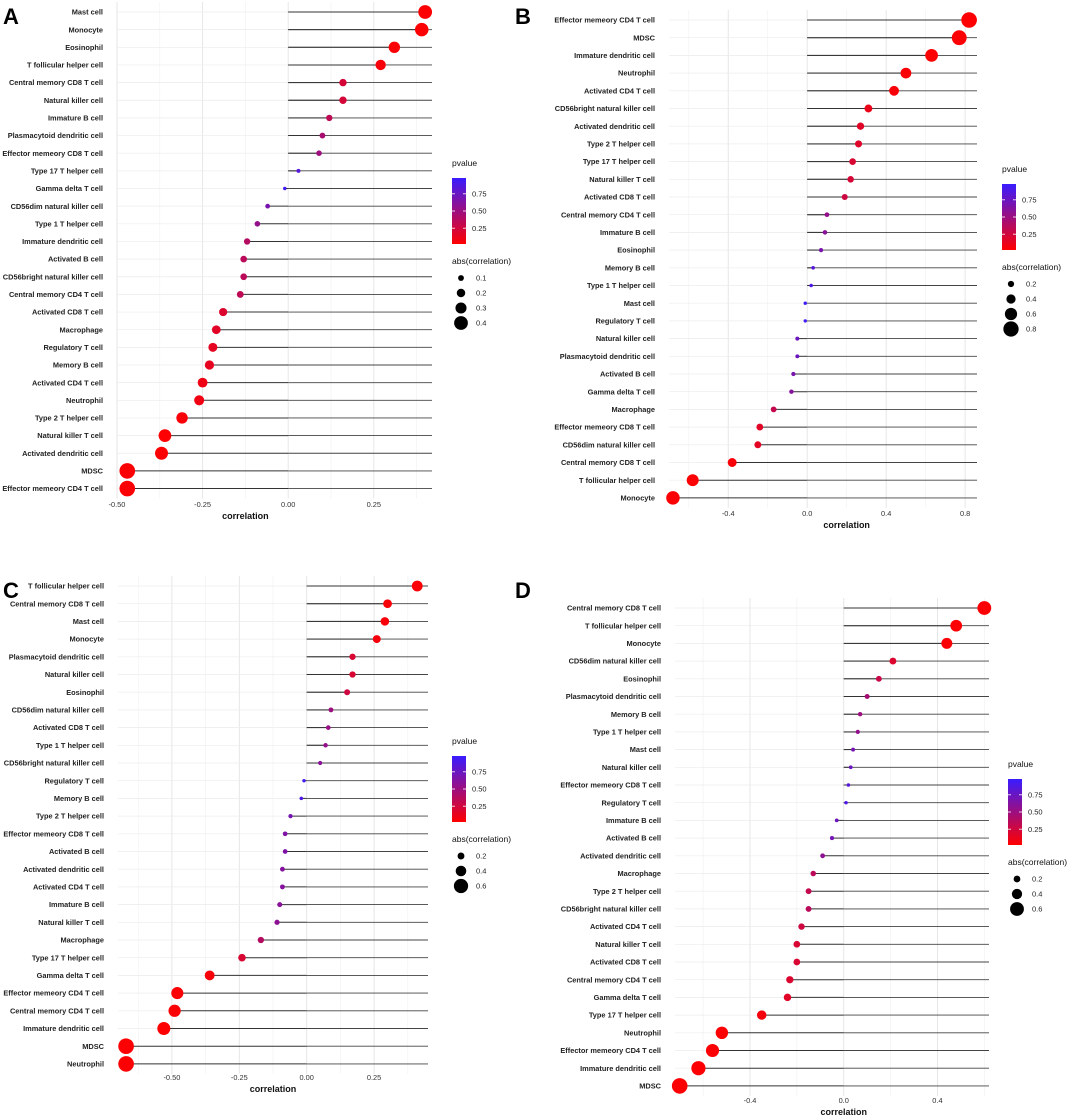 The width and height of the screenshot is (1072, 1117). I want to click on category-label: CD56dim natural killer cell, so click(58, 710).